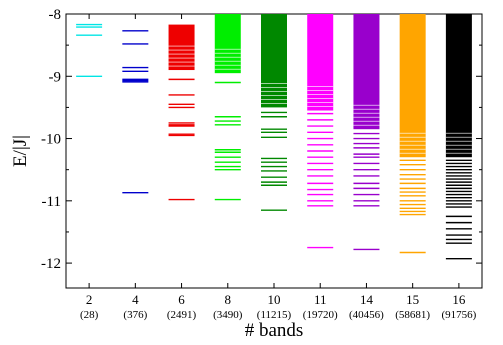 The image size is (503, 345). I want to click on x-tick-label: 14, so click(367, 299).